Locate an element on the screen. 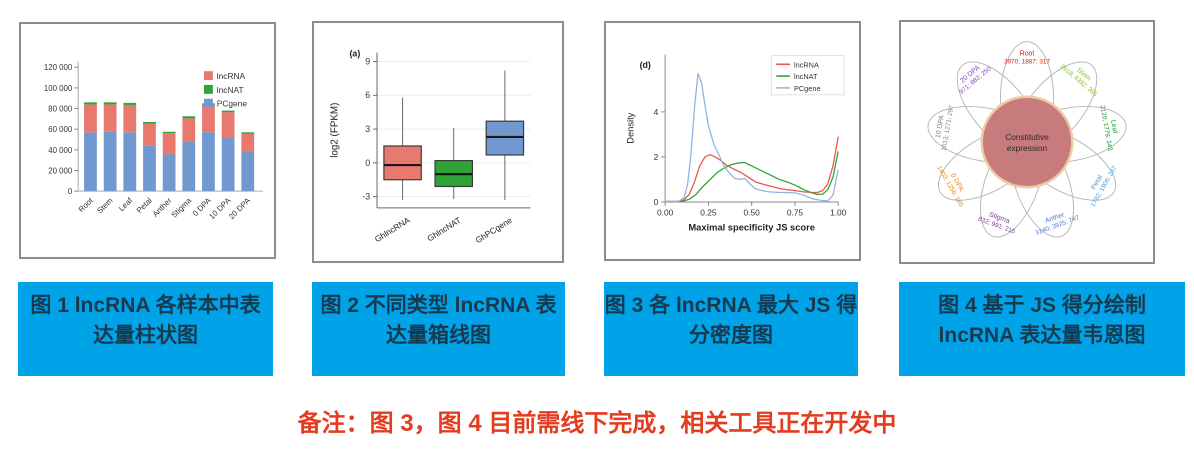 This screenshot has width=1194, height=461. svg-text: GhPCgene is located at coordinates (493, 230).